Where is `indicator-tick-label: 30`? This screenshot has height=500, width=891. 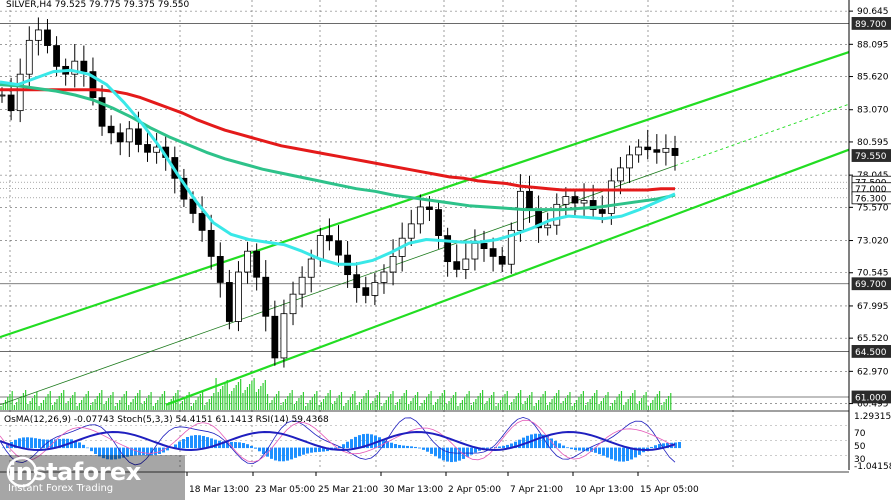
indicator-tick-label: 30 is located at coordinates (860, 460).